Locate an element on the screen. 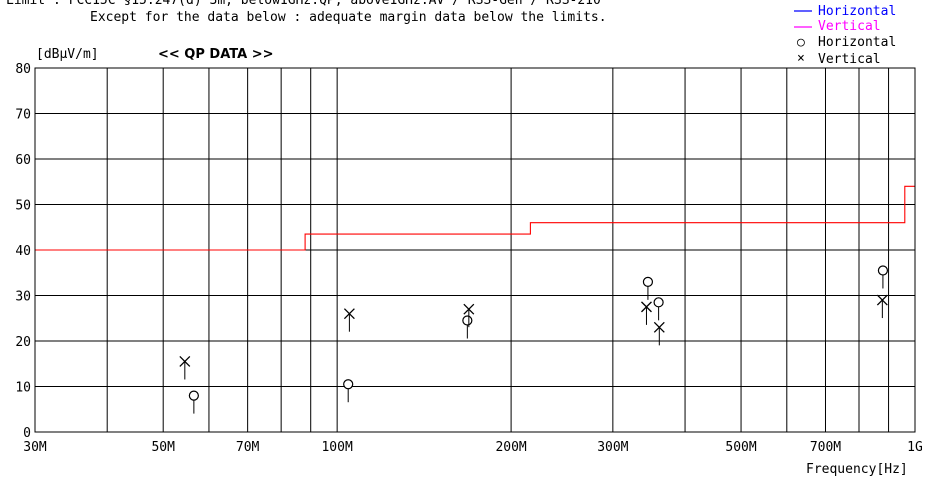  y-tick-labels: 0 10 20 30 40 50 60 70 80 is located at coordinates (23, 251).